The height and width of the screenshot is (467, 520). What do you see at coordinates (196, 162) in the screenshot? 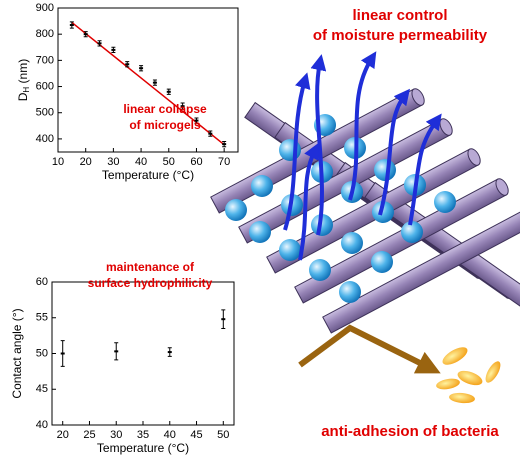
I see `x-tick-label: 60` at bounding box center [196, 162].